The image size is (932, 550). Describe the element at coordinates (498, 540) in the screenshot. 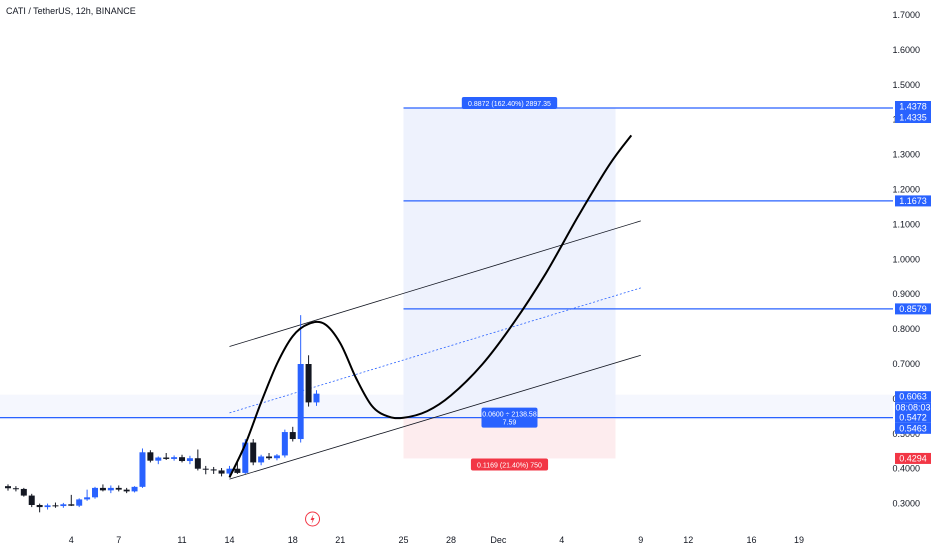

I see `x-tick-label: Dec` at that location.